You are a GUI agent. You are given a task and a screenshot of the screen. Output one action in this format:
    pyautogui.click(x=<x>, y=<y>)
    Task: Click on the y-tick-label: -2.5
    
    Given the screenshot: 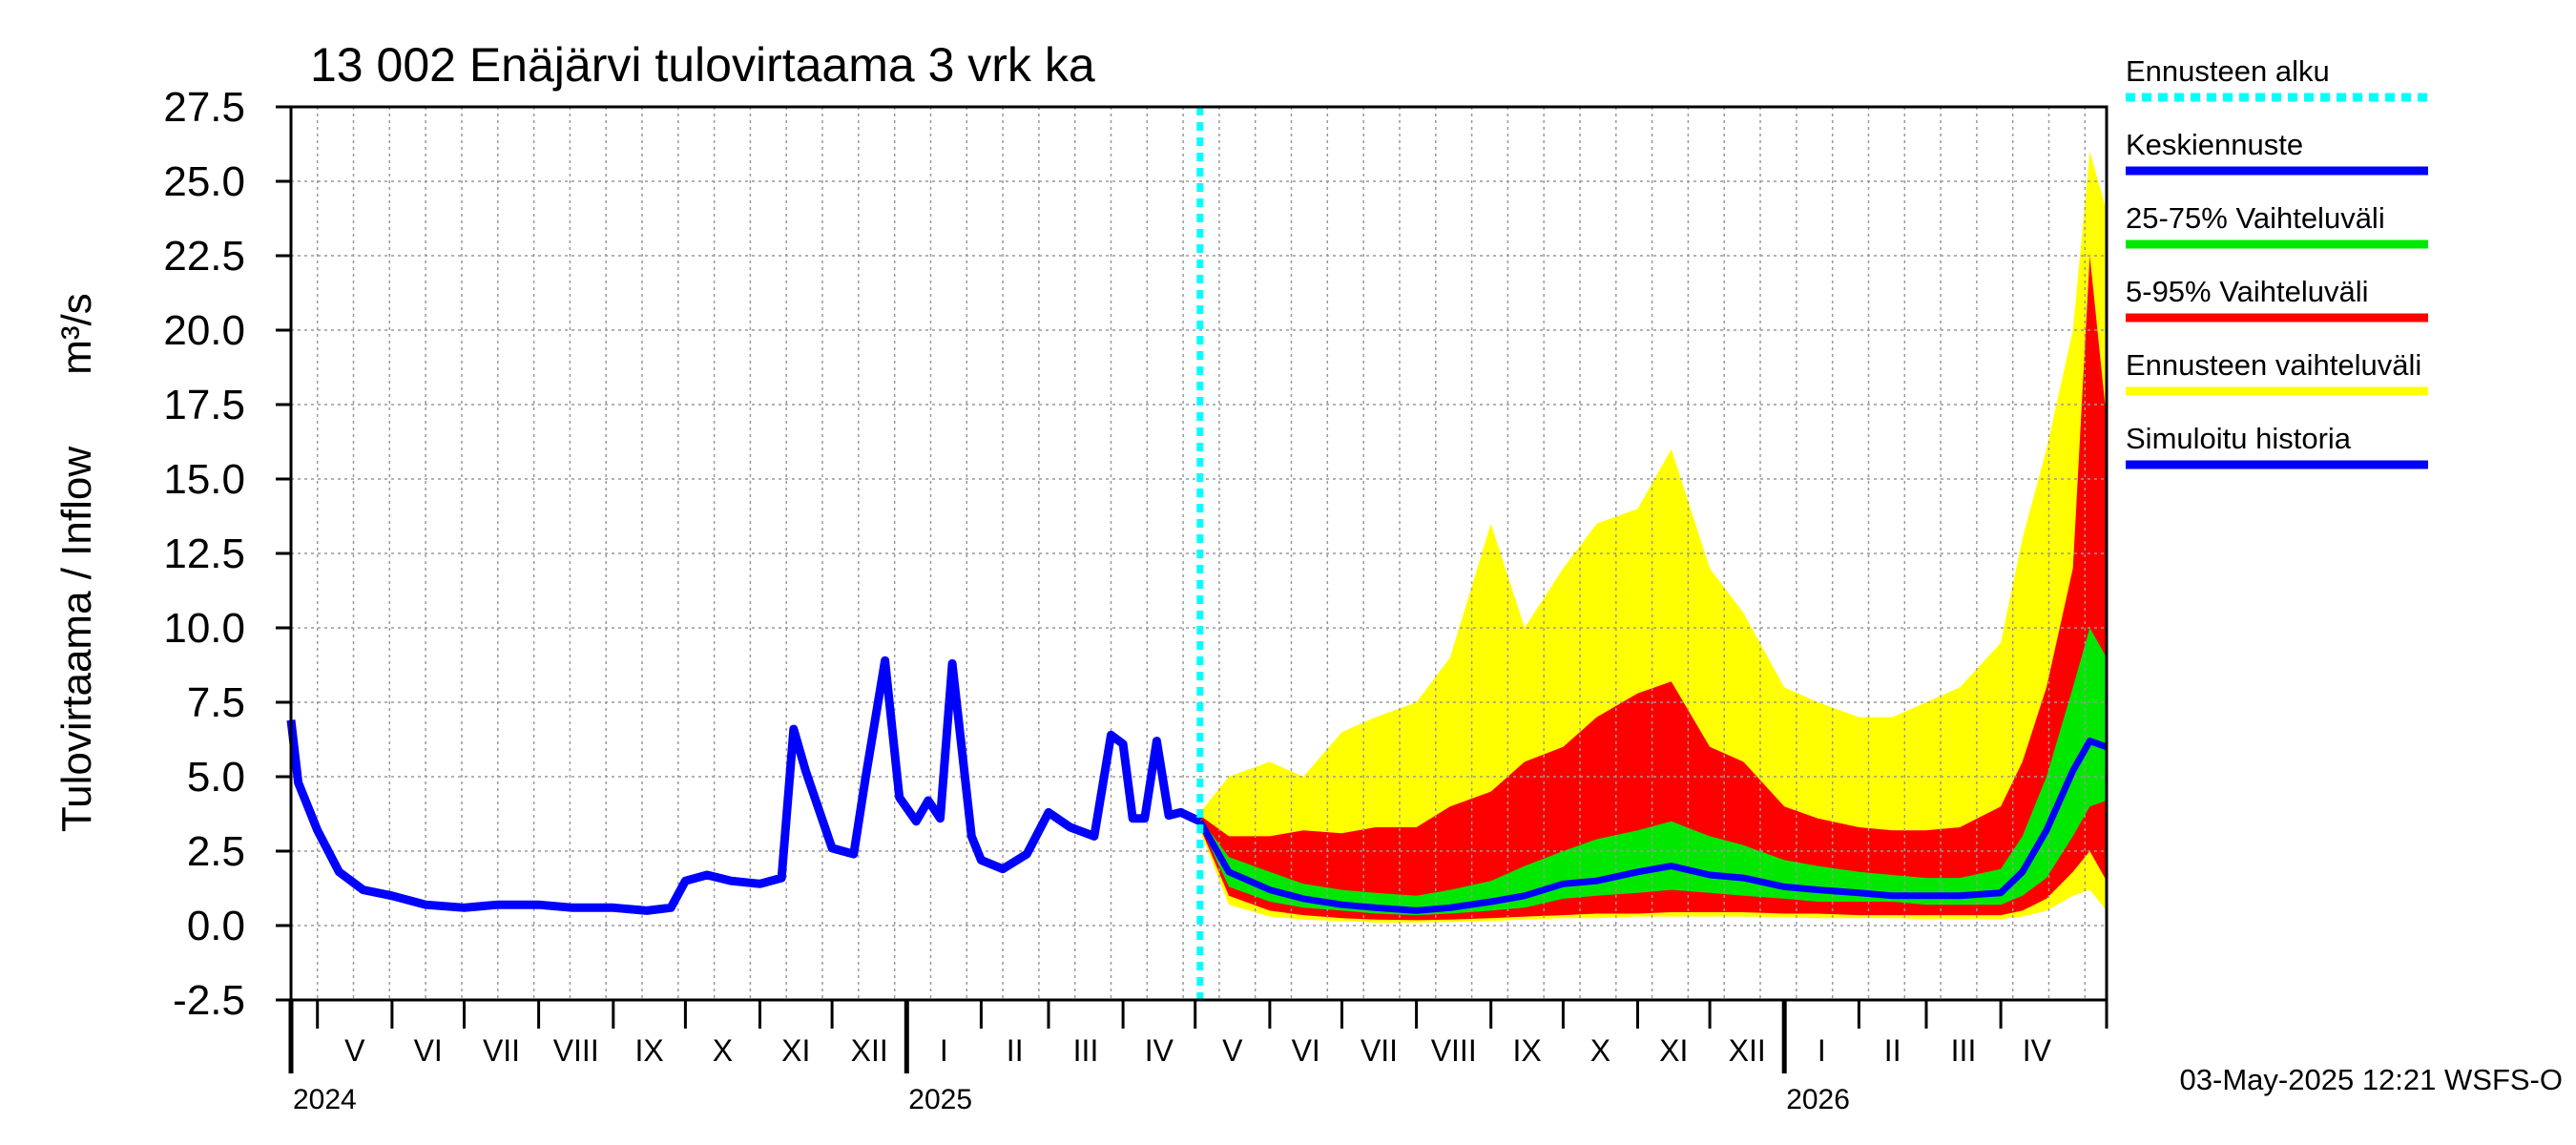 What is the action you would take?
    pyautogui.click(x=209, y=1000)
    